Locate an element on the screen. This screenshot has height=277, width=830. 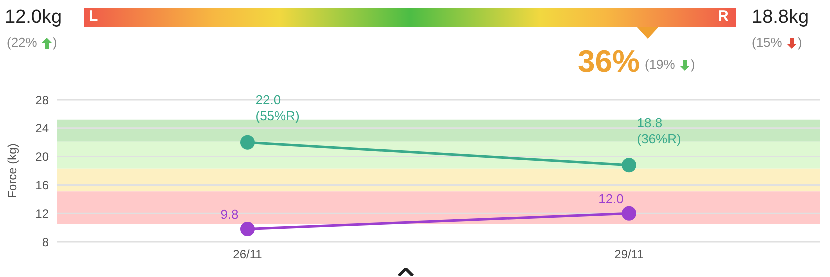
data-label: 9.8 is located at coordinates (229, 214).